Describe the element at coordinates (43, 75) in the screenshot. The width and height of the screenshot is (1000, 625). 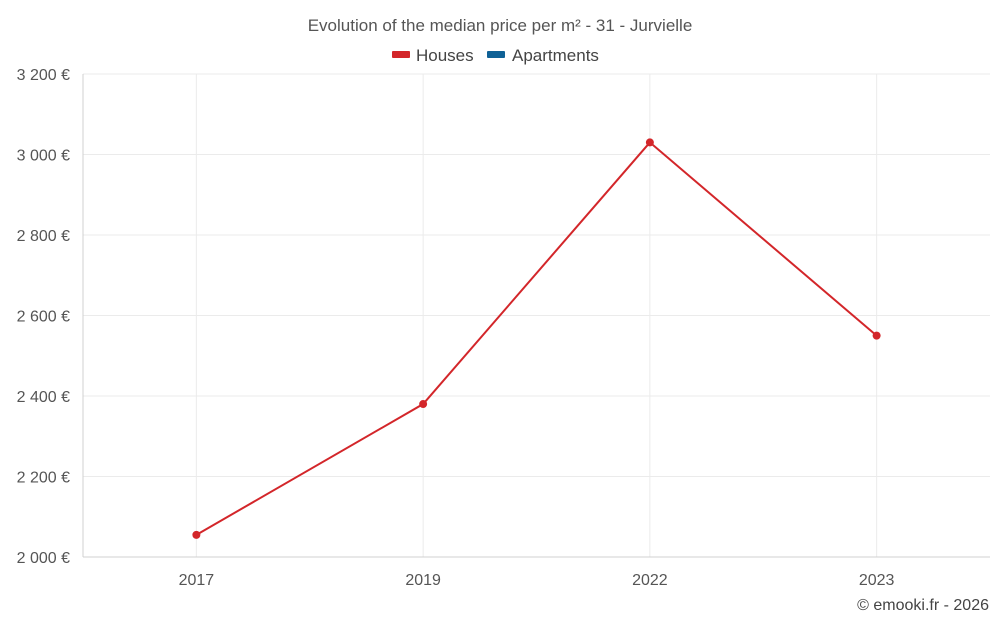
I see `y-tick-label: 3 200 €` at that location.